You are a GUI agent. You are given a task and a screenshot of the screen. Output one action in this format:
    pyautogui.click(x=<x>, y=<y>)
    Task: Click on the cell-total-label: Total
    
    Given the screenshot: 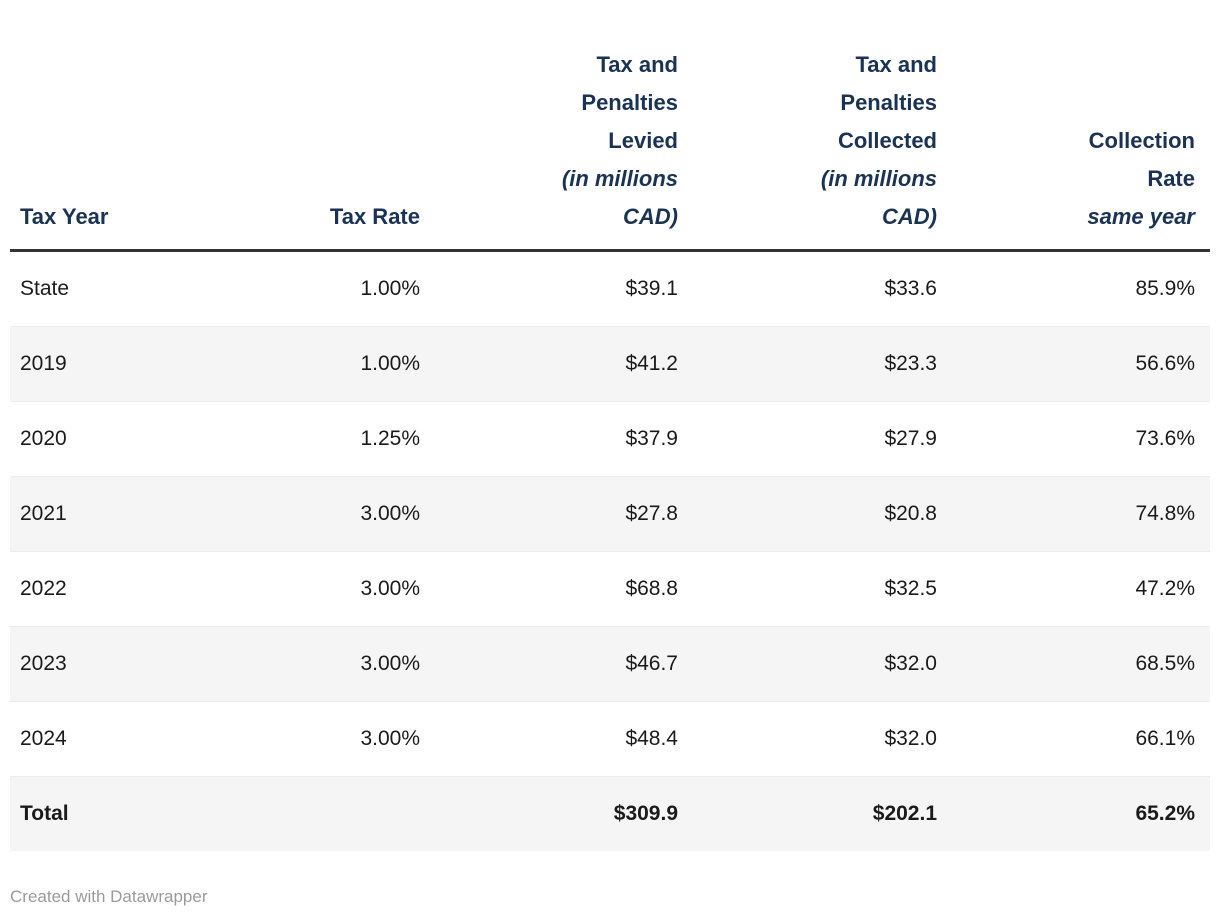 What is the action you would take?
    pyautogui.click(x=44, y=813)
    